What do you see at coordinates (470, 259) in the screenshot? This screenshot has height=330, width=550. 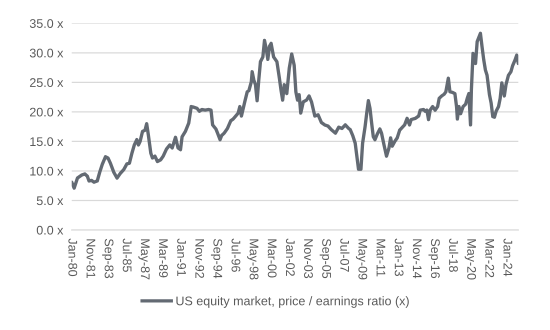 I see `x-tick-label: May-20` at bounding box center [470, 259].